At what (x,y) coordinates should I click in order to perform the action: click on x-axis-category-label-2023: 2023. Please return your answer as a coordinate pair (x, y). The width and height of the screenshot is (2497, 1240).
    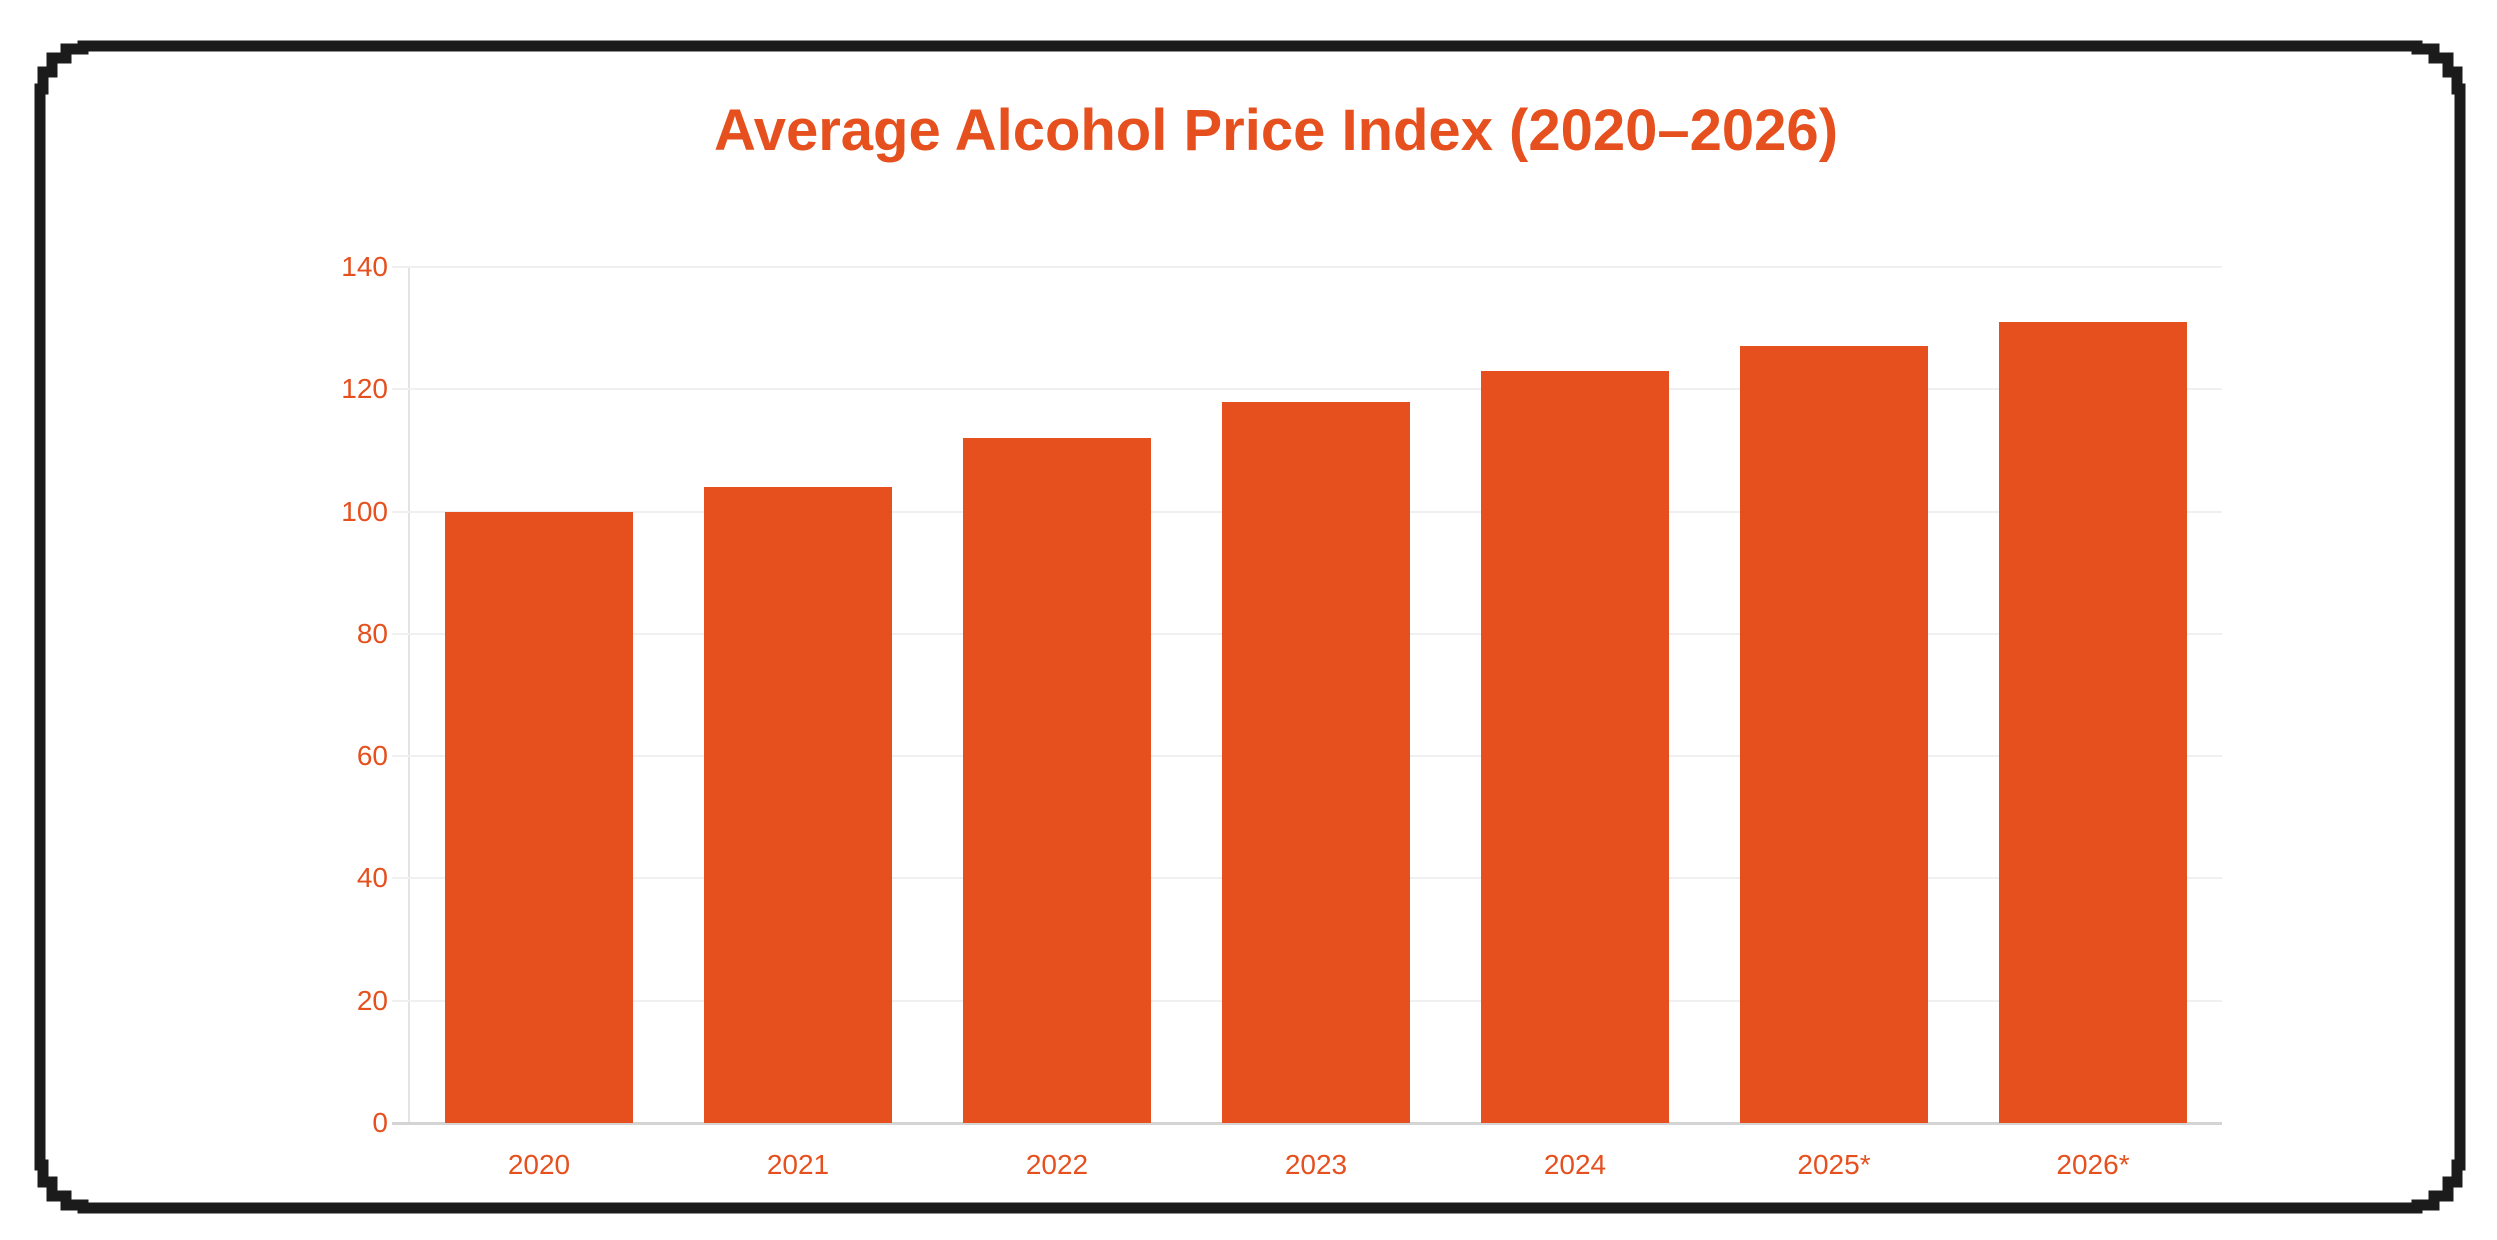
    Looking at the image, I should click on (1316, 1164).